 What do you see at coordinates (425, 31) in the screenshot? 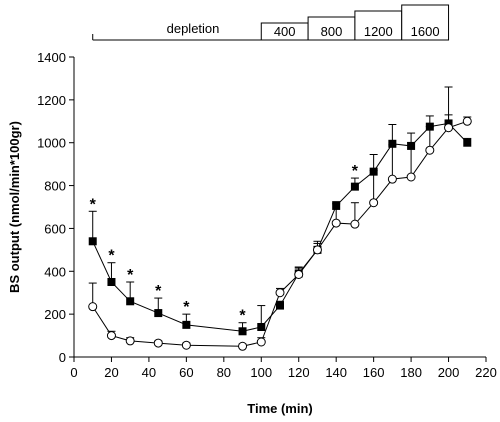
I see `phase-label: 1600` at bounding box center [425, 31].